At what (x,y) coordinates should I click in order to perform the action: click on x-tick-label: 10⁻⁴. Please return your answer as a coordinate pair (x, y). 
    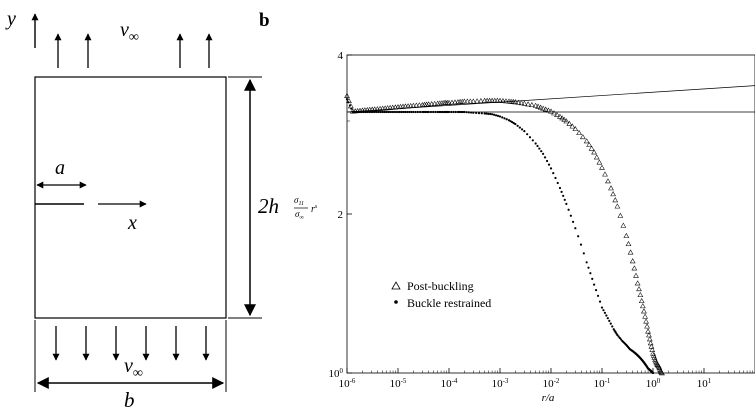
    Looking at the image, I should click on (449, 383).